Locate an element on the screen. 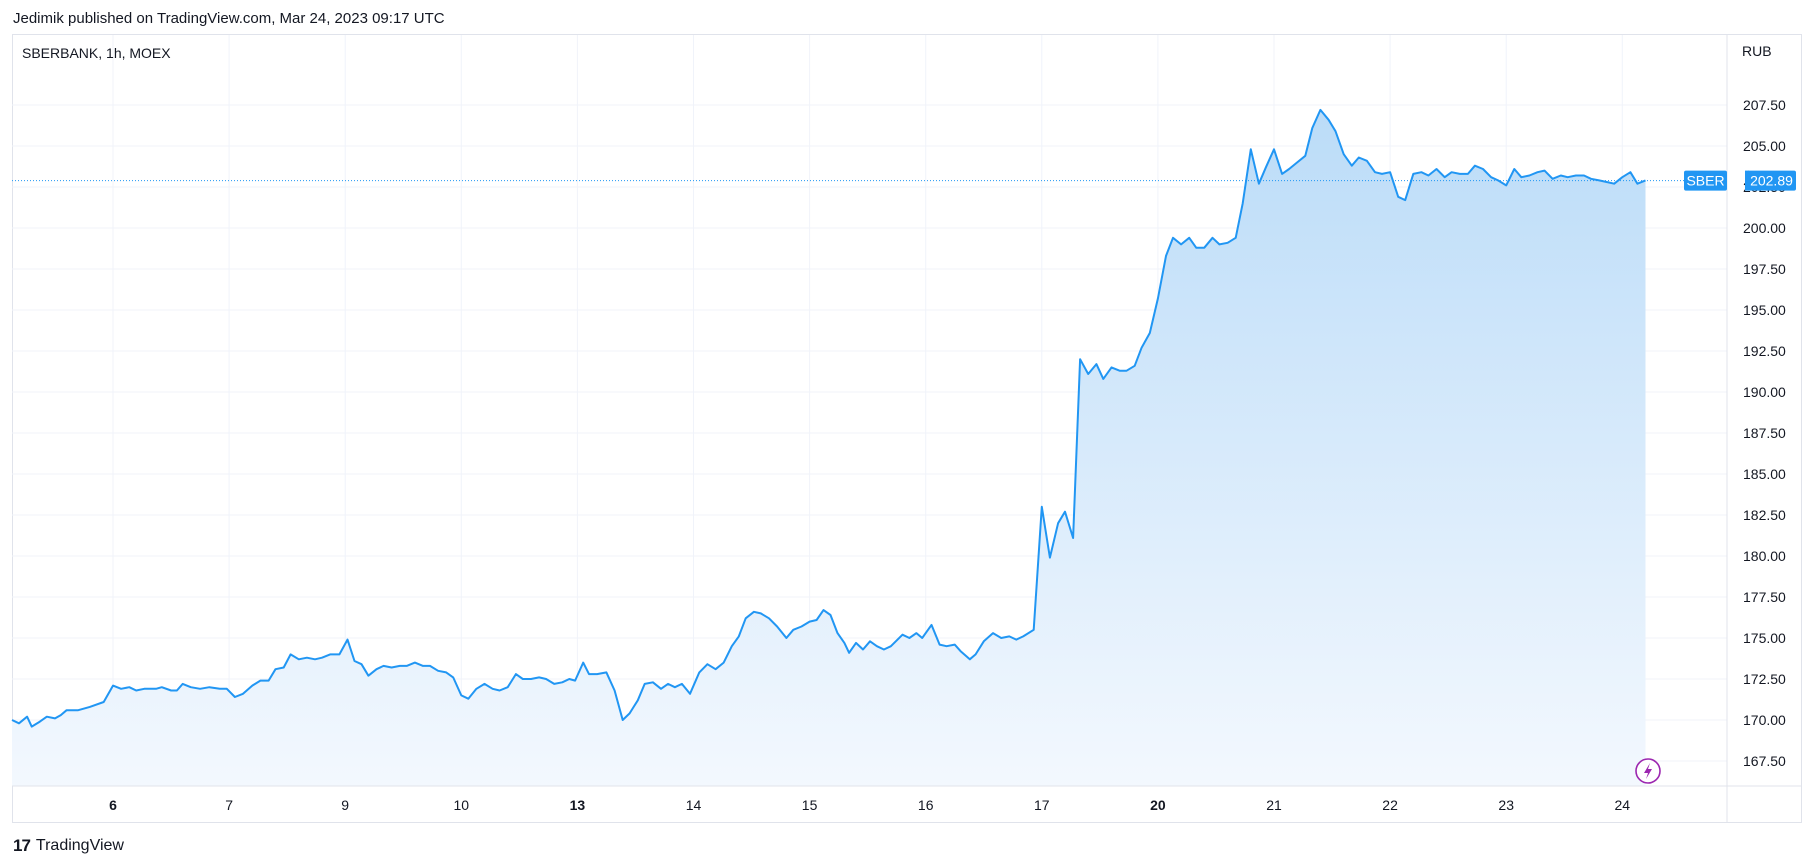 Image resolution: width=1814 pixels, height=867 pixels. x-tick-label: 9 is located at coordinates (345, 805).